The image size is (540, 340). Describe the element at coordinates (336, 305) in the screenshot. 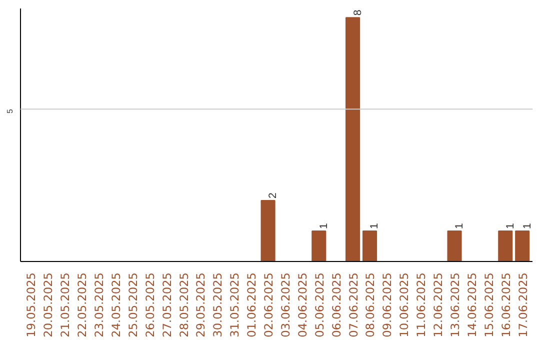

I see `x-tick-label: 06.06.2025` at that location.